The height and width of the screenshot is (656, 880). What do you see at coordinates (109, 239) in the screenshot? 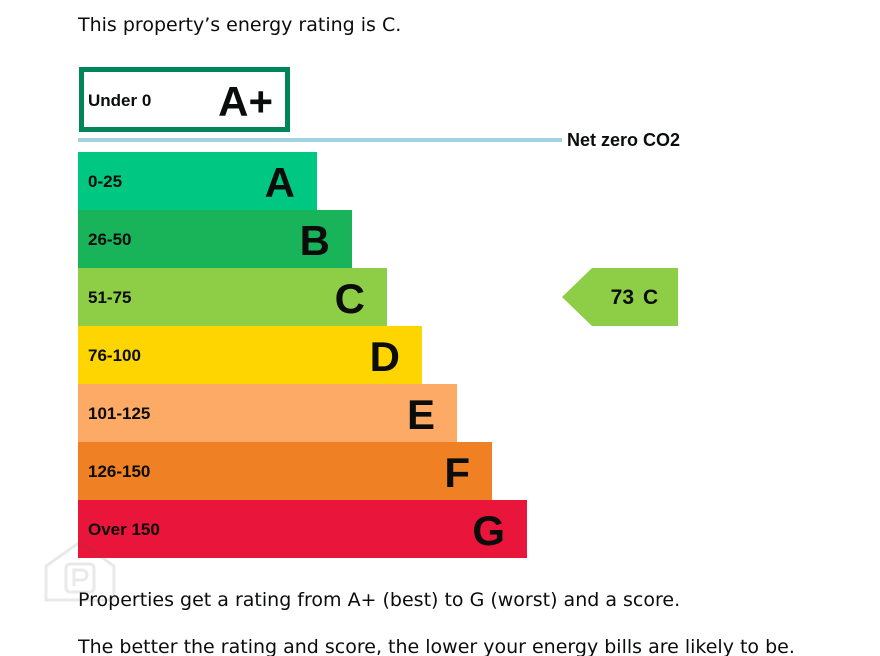
I see `band-b-range: 26-50` at bounding box center [109, 239].